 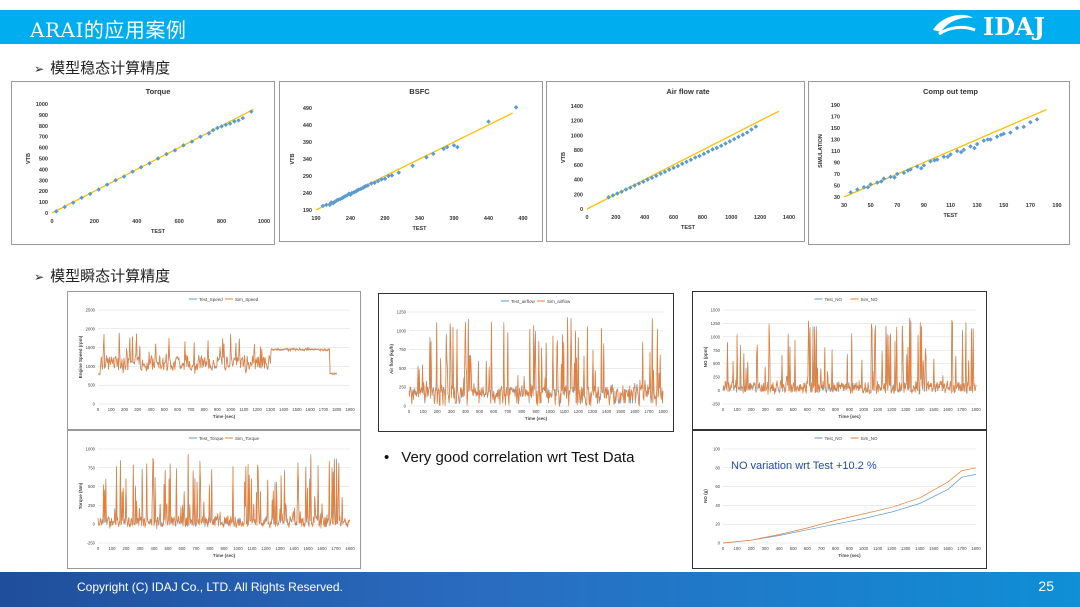 What do you see at coordinates (871, 206) in the screenshot?
I see `x-tick-label: 50` at bounding box center [871, 206].